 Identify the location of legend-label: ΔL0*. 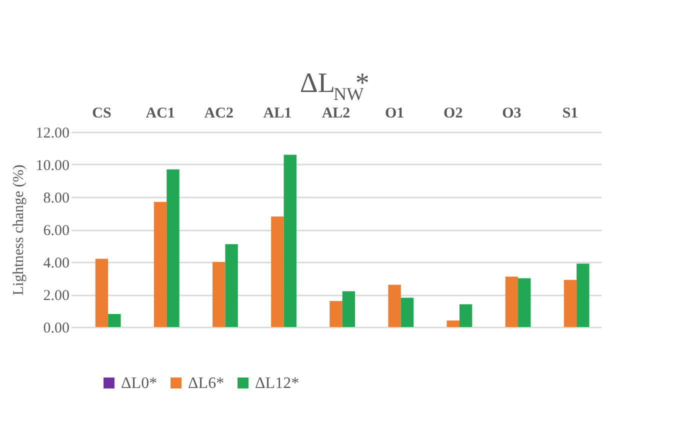
(139, 383).